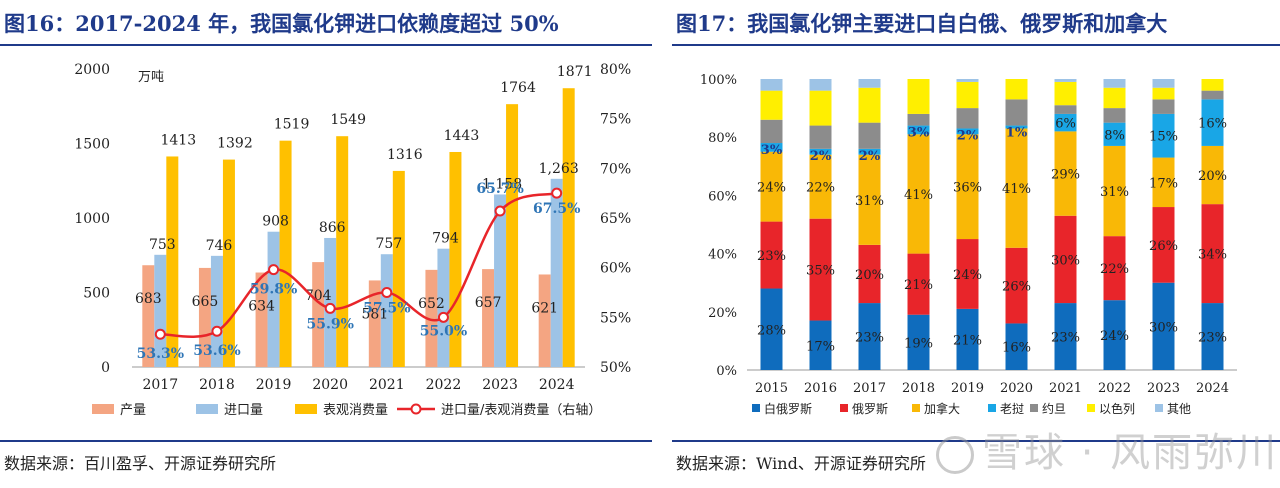 The width and height of the screenshot is (1280, 488). I want to click on data-label-production: 683, so click(148, 299).